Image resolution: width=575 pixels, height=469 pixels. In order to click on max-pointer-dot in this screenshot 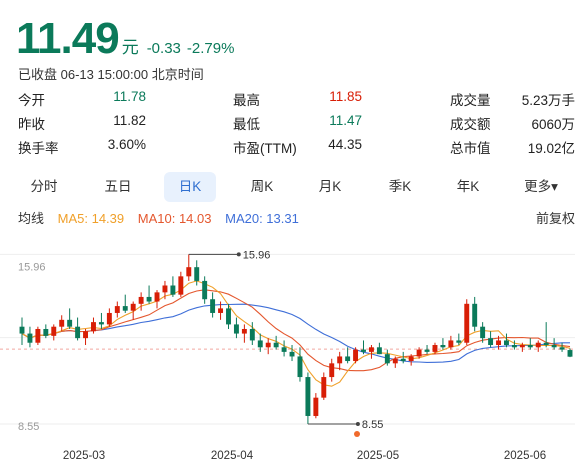, I will do `click(238, 254)`.